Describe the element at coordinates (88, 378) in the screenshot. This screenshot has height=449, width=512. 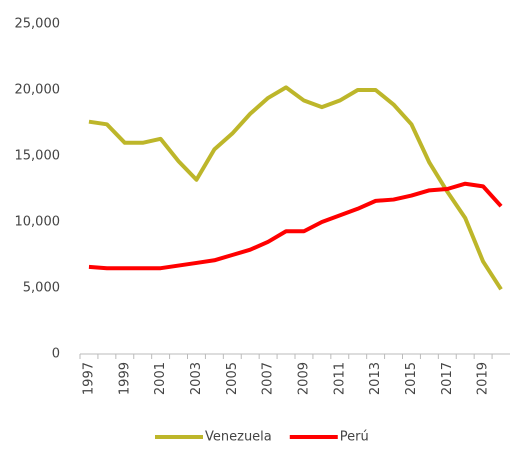
I see `x-tick-label: 1997` at that location.